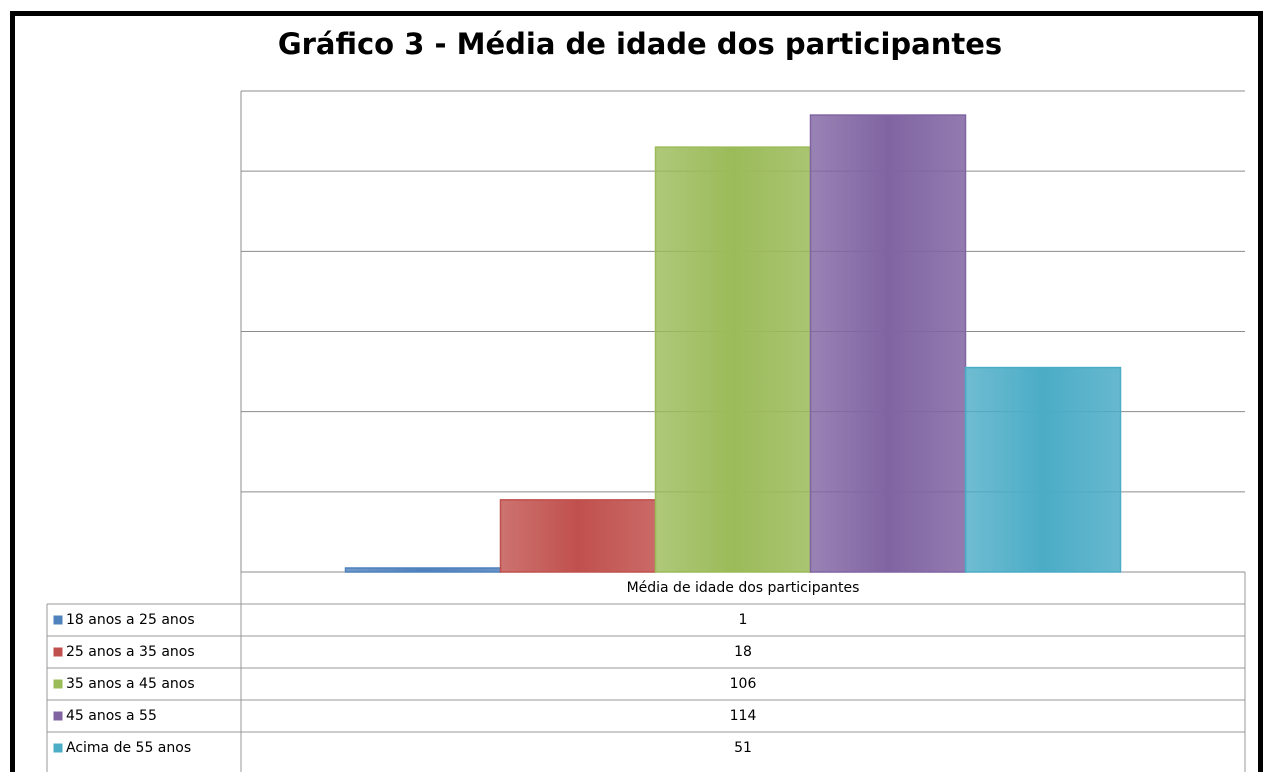 The image size is (1263, 772). What do you see at coordinates (743, 620) in the screenshot?
I see `value-label: 1` at bounding box center [743, 620].